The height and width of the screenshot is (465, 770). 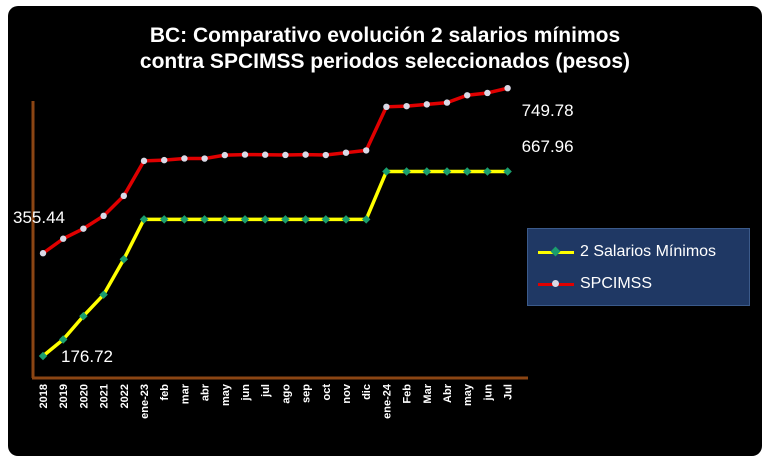 I want to click on chart-legend: 2 Salarios Mínimos SPCIMSS, so click(x=638, y=267).